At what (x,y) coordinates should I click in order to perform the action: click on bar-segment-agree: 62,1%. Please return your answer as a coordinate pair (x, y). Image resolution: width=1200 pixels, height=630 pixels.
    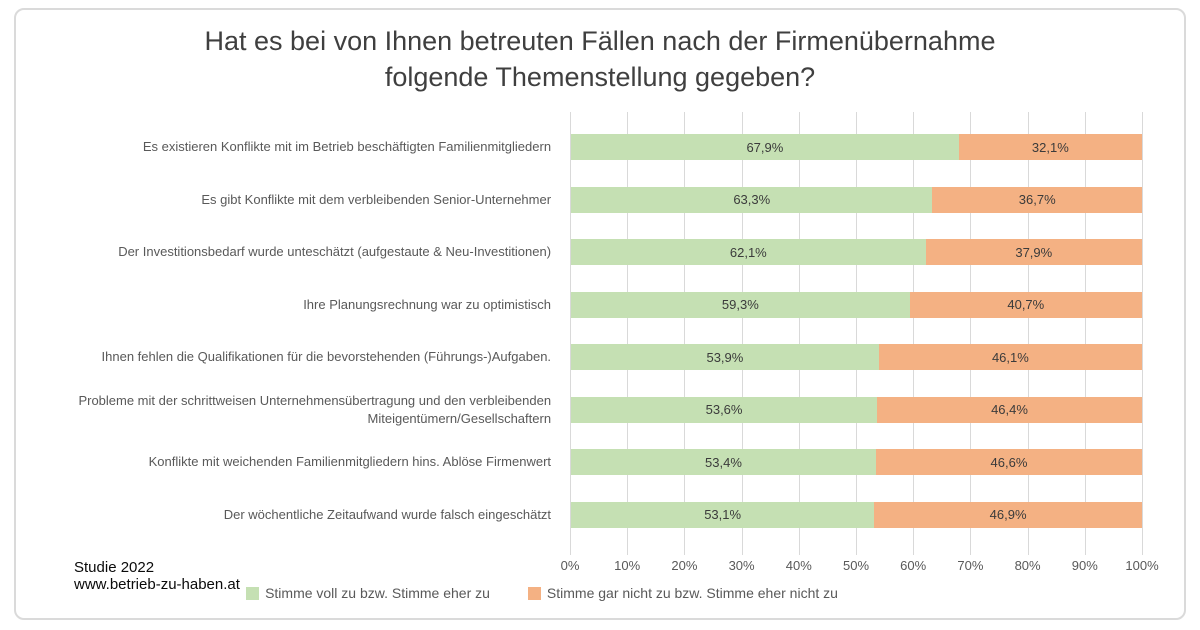
    Looking at the image, I should click on (748, 252).